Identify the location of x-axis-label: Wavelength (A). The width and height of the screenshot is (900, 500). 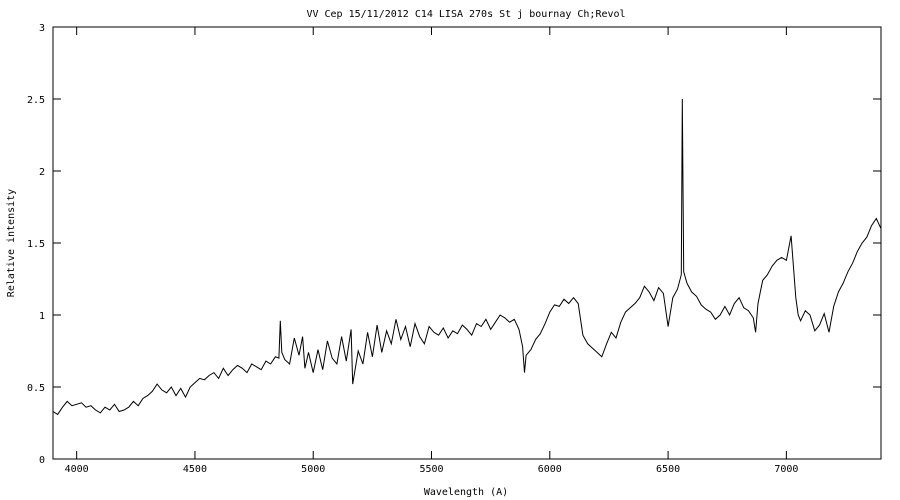
(466, 492).